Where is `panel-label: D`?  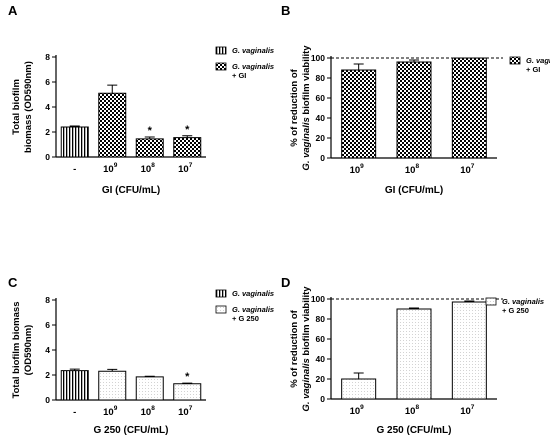
panel-label: D is located at coordinates (285, 282).